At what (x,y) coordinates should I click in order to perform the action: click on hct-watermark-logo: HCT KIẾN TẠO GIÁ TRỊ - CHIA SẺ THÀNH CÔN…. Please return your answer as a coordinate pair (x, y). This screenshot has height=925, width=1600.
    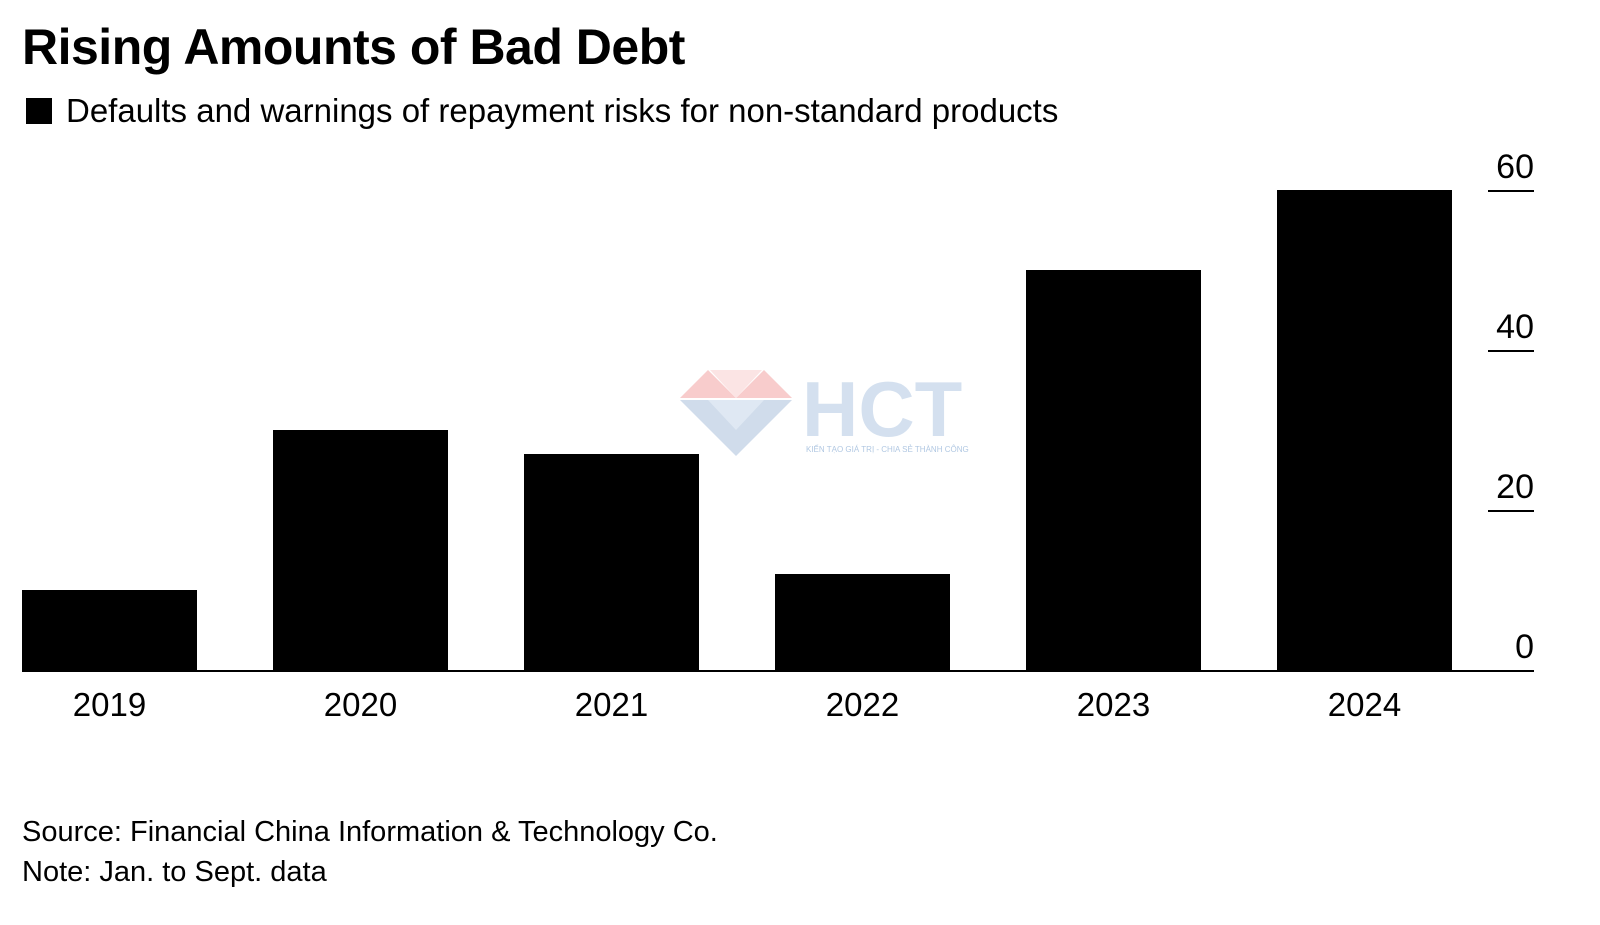
    Looking at the image, I should click on (824, 412).